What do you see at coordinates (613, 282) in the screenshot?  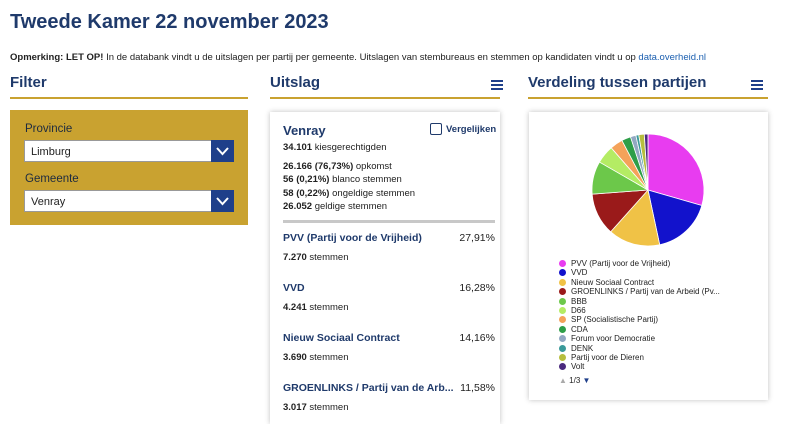 I see `legend-label: Nieuw Sociaal Contract` at bounding box center [613, 282].